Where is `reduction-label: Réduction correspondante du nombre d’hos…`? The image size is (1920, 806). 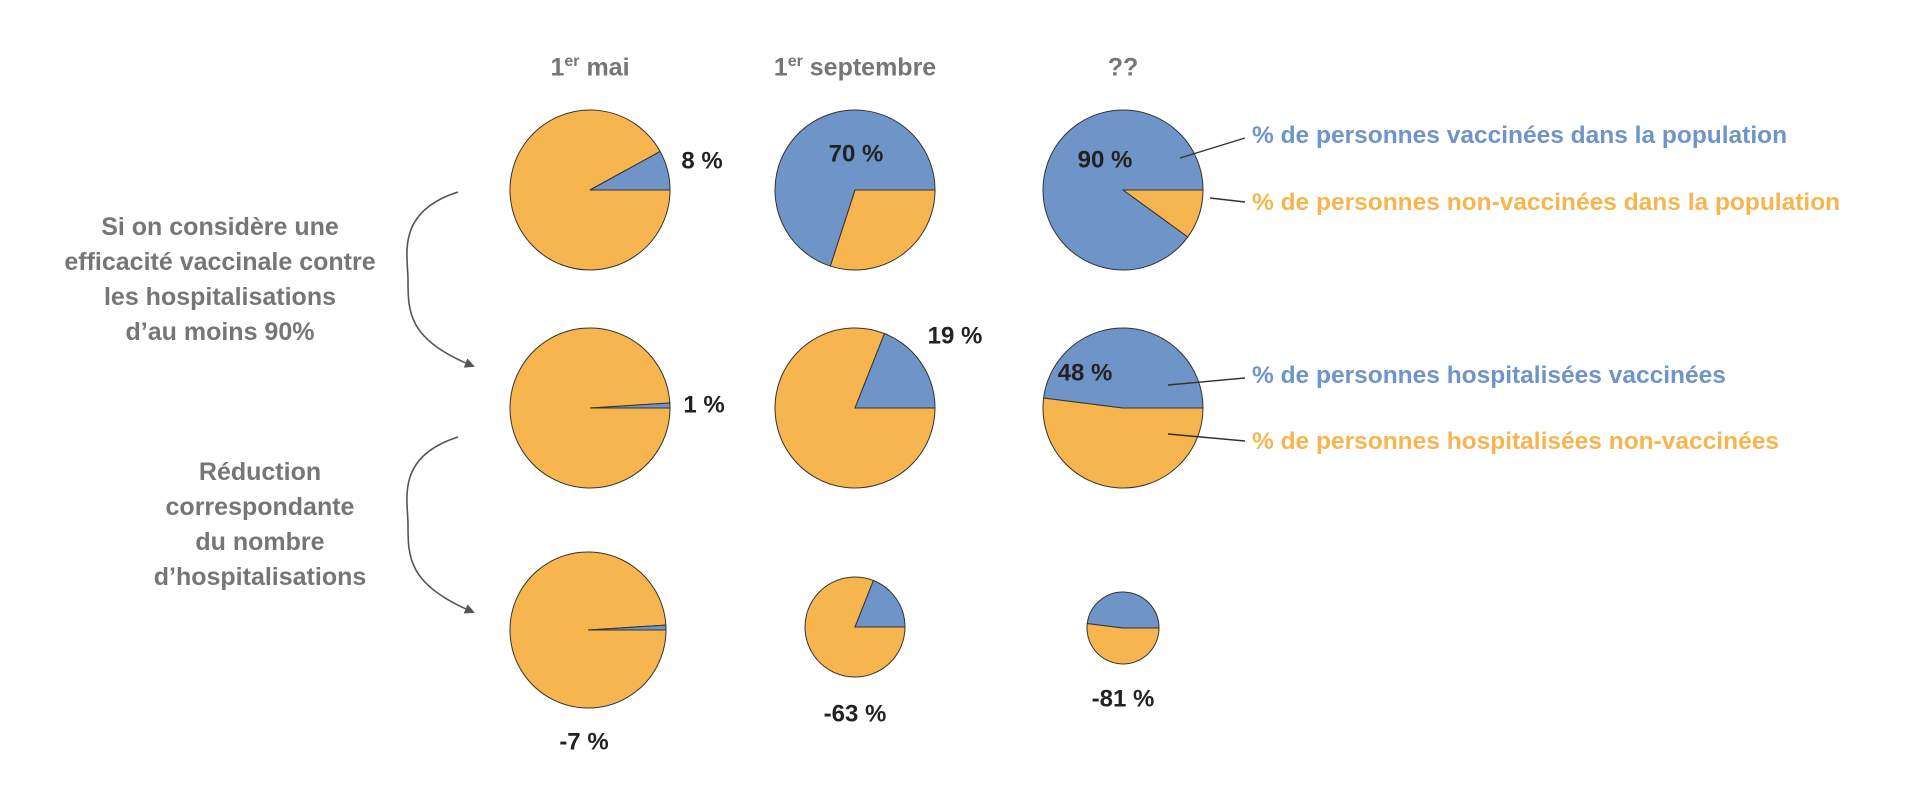
reduction-label: Réduction correspondante du nombre d’hos… is located at coordinates (260, 524).